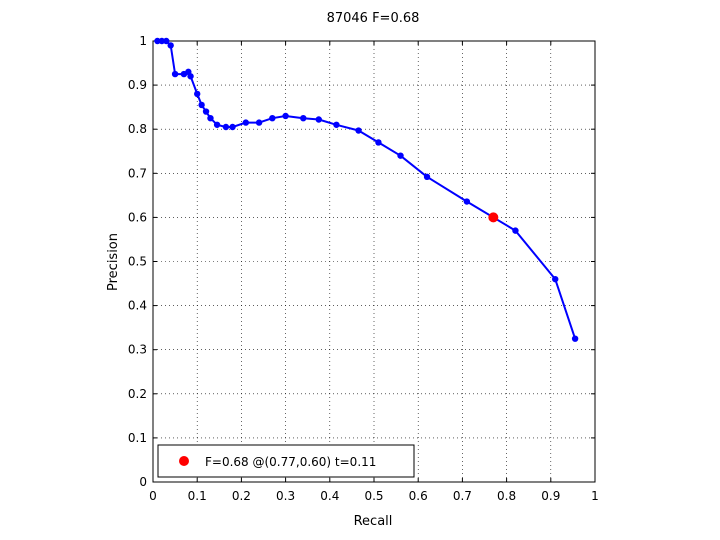 The image size is (720, 540). What do you see at coordinates (493, 217) in the screenshot?
I see `best-f-point` at bounding box center [493, 217].